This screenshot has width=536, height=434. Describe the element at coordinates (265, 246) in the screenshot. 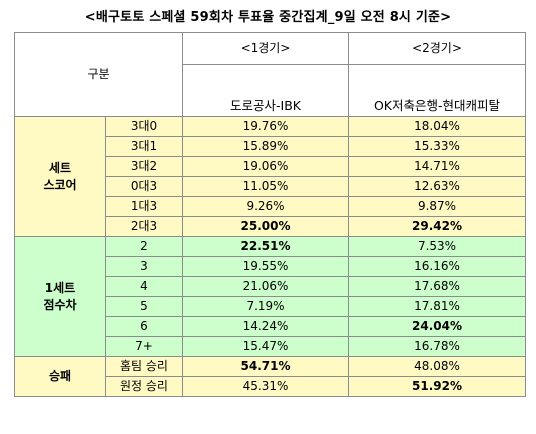

I see `match1-rate: 22.51%` at that location.